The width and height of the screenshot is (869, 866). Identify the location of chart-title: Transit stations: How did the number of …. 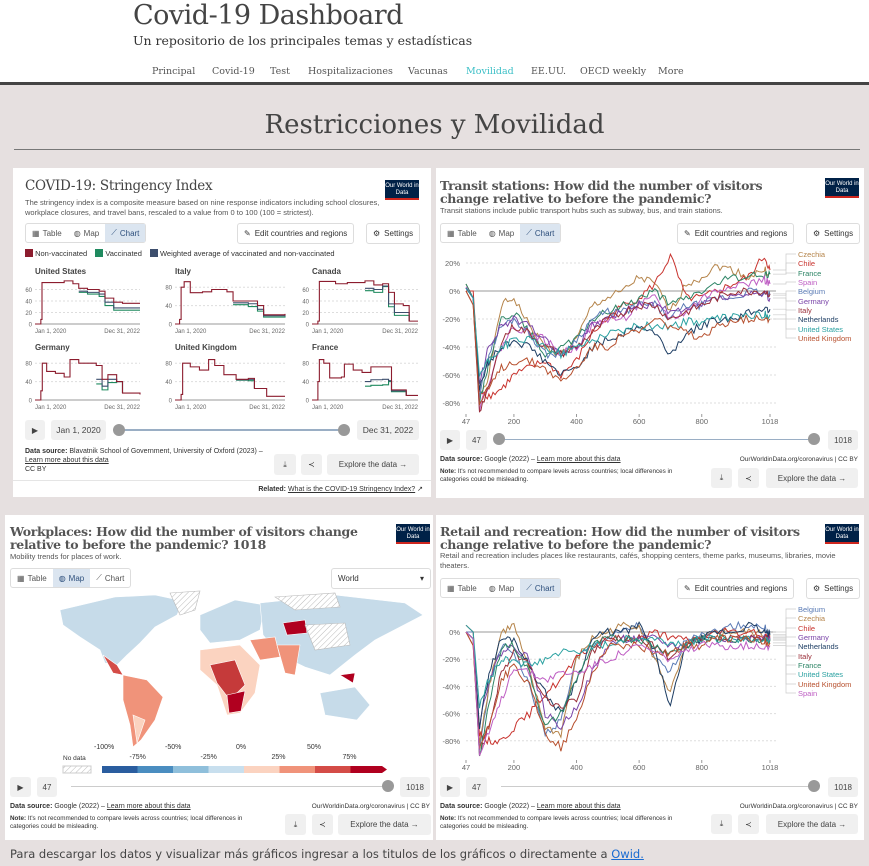
(601, 192).